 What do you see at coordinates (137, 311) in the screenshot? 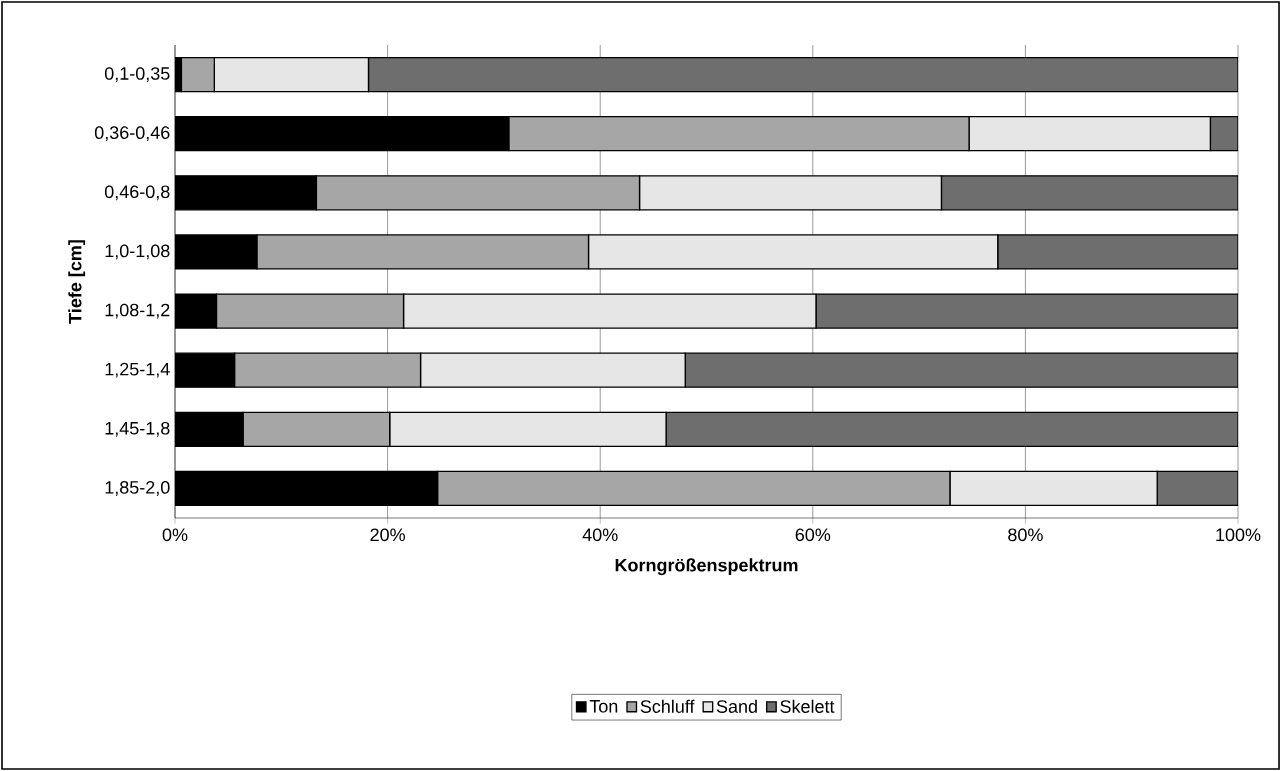
I see `y-tick-label: 1,08-1,2` at bounding box center [137, 311].